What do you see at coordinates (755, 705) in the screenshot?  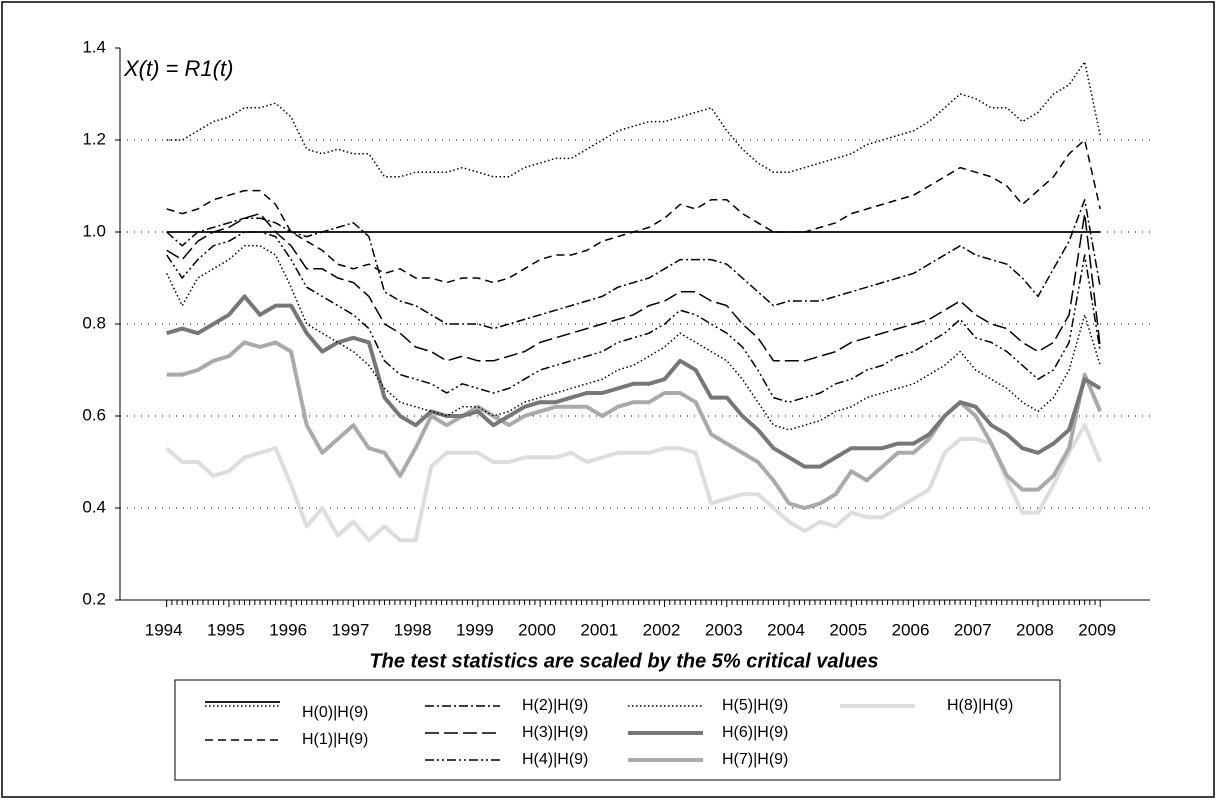 I see `legend-label: H(5)|H(9)` at bounding box center [755, 705].